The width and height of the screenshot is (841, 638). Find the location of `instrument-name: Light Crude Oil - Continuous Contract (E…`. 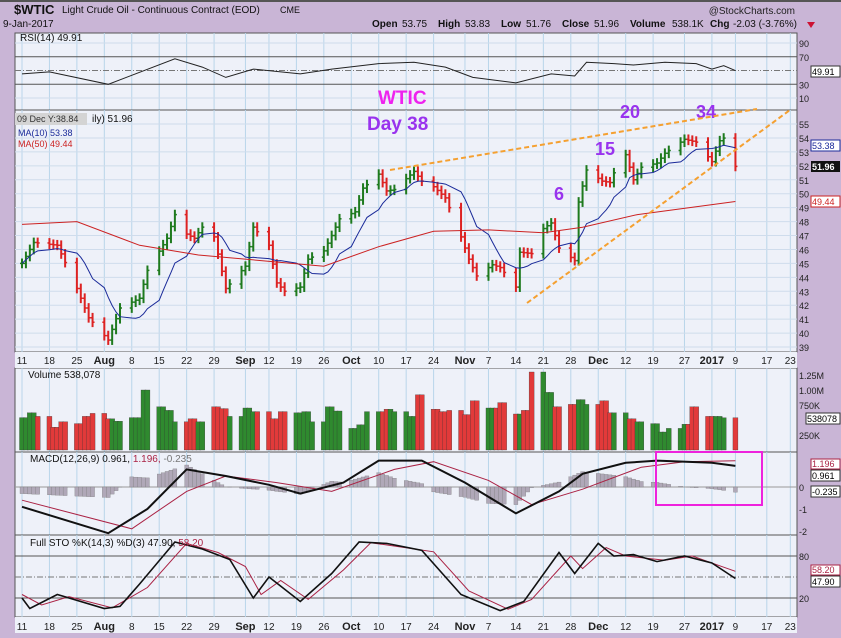

instrument-name: Light Crude Oil - Continuous Contract (E… is located at coordinates (161, 10).